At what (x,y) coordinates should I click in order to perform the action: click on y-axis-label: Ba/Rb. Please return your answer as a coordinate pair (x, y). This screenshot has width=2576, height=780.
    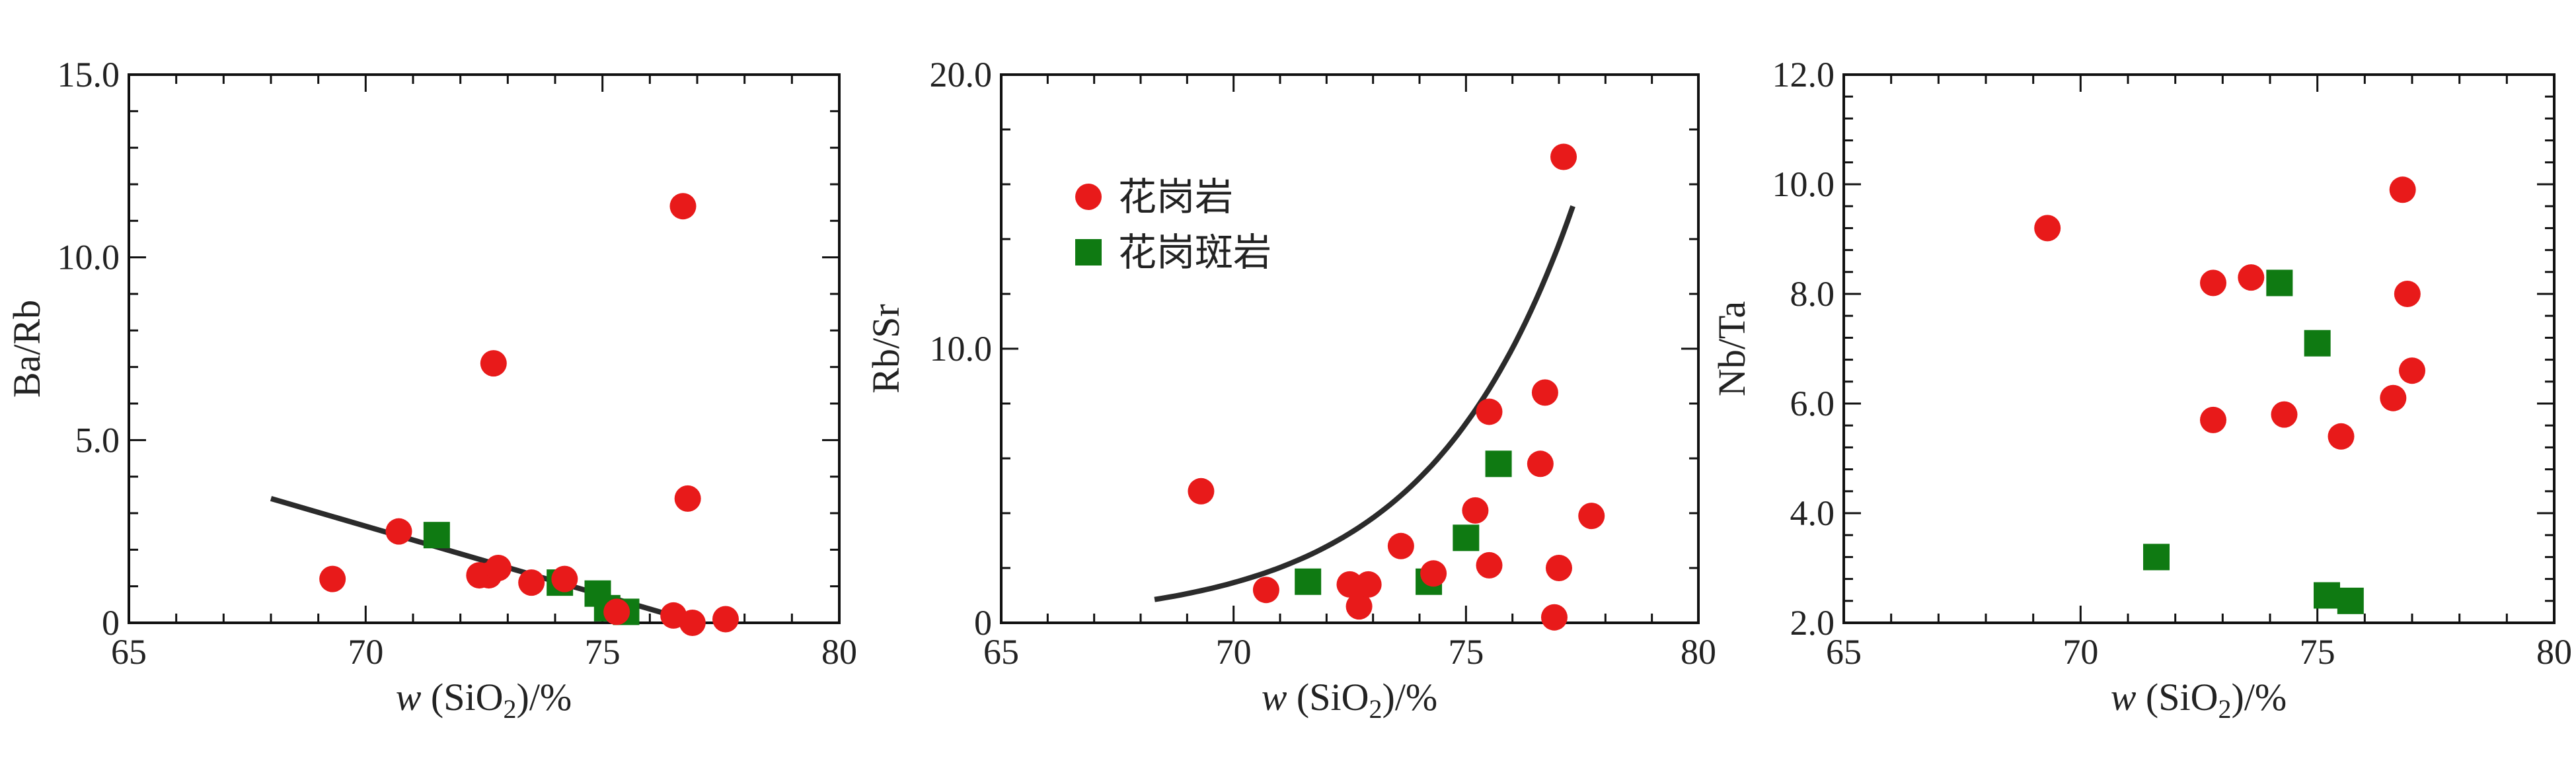
    Looking at the image, I should click on (27, 349).